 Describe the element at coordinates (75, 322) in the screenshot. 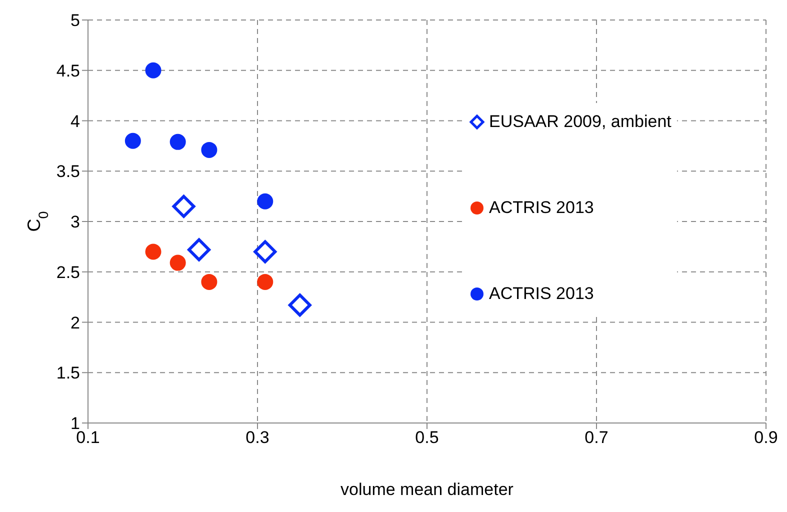

I see `y-tick-label: 2` at that location.